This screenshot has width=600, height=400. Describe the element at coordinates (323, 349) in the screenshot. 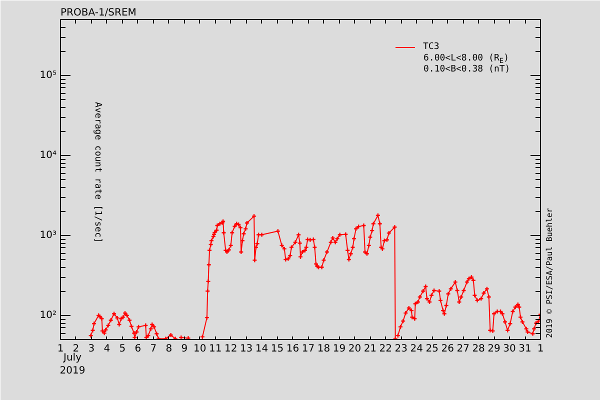

I see `x-tick-label: 18` at that location.